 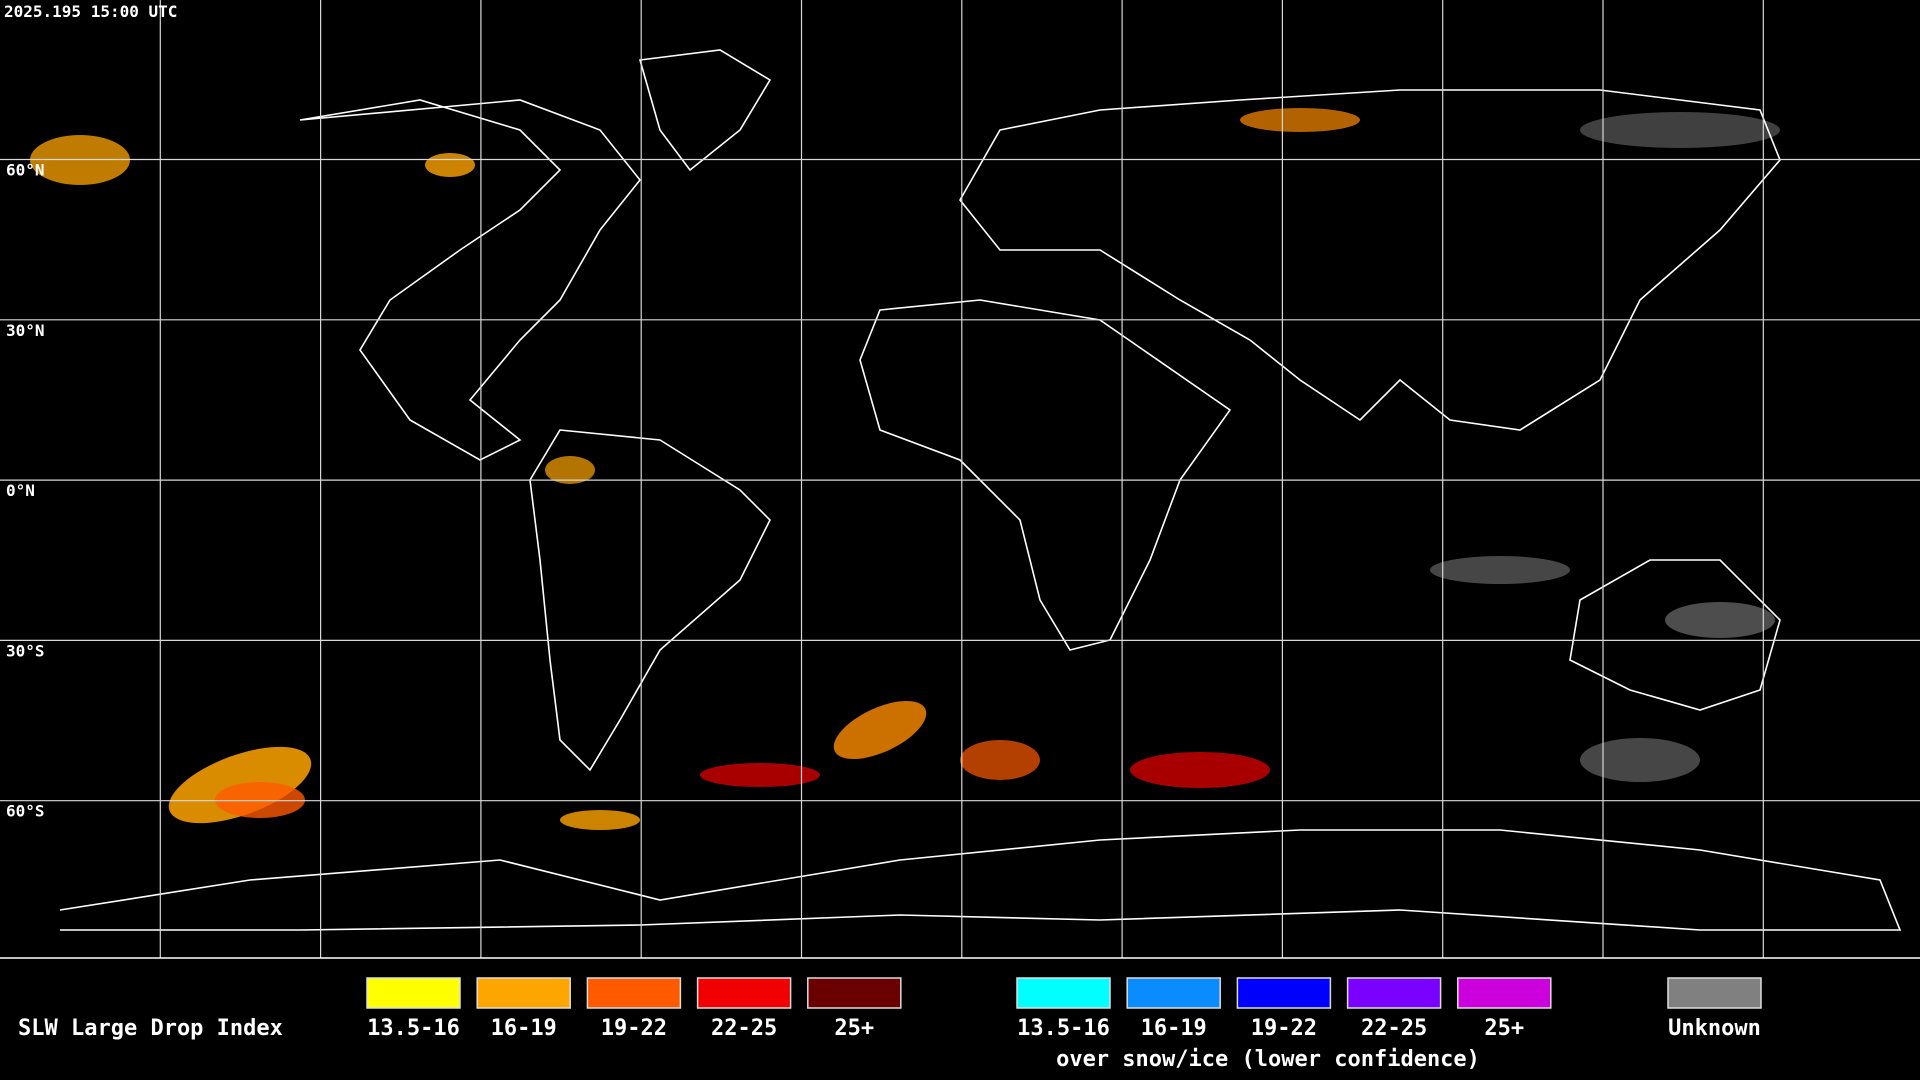 I want to click on lat-label: 60°S, so click(x=25, y=811).